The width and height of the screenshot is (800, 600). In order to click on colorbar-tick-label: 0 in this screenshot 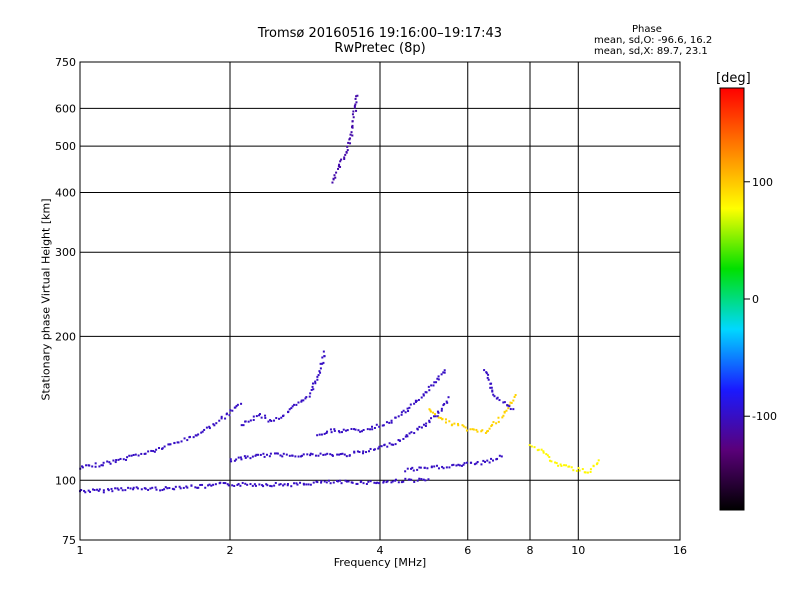, I will do `click(755, 299)`.